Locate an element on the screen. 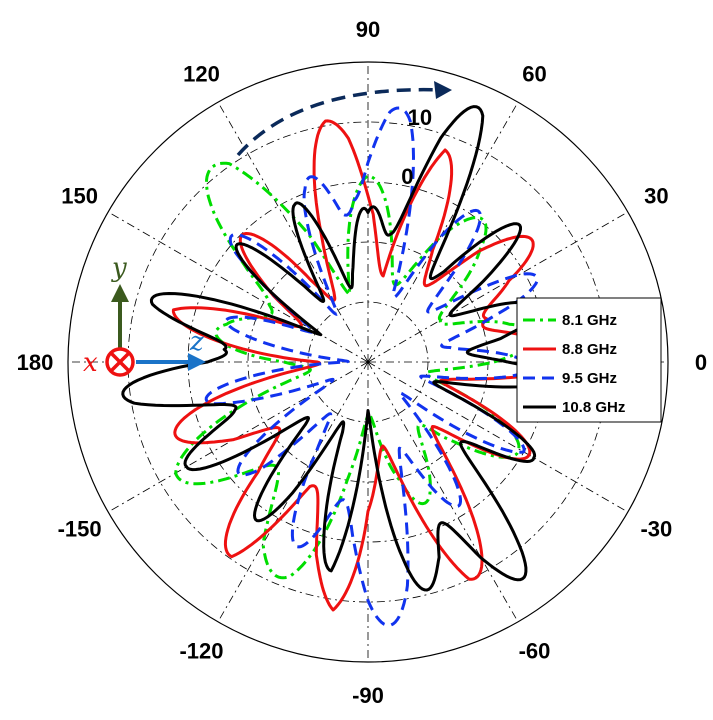 This screenshot has width=713, height=720. angle-tick-label: -90 is located at coordinates (368, 695).